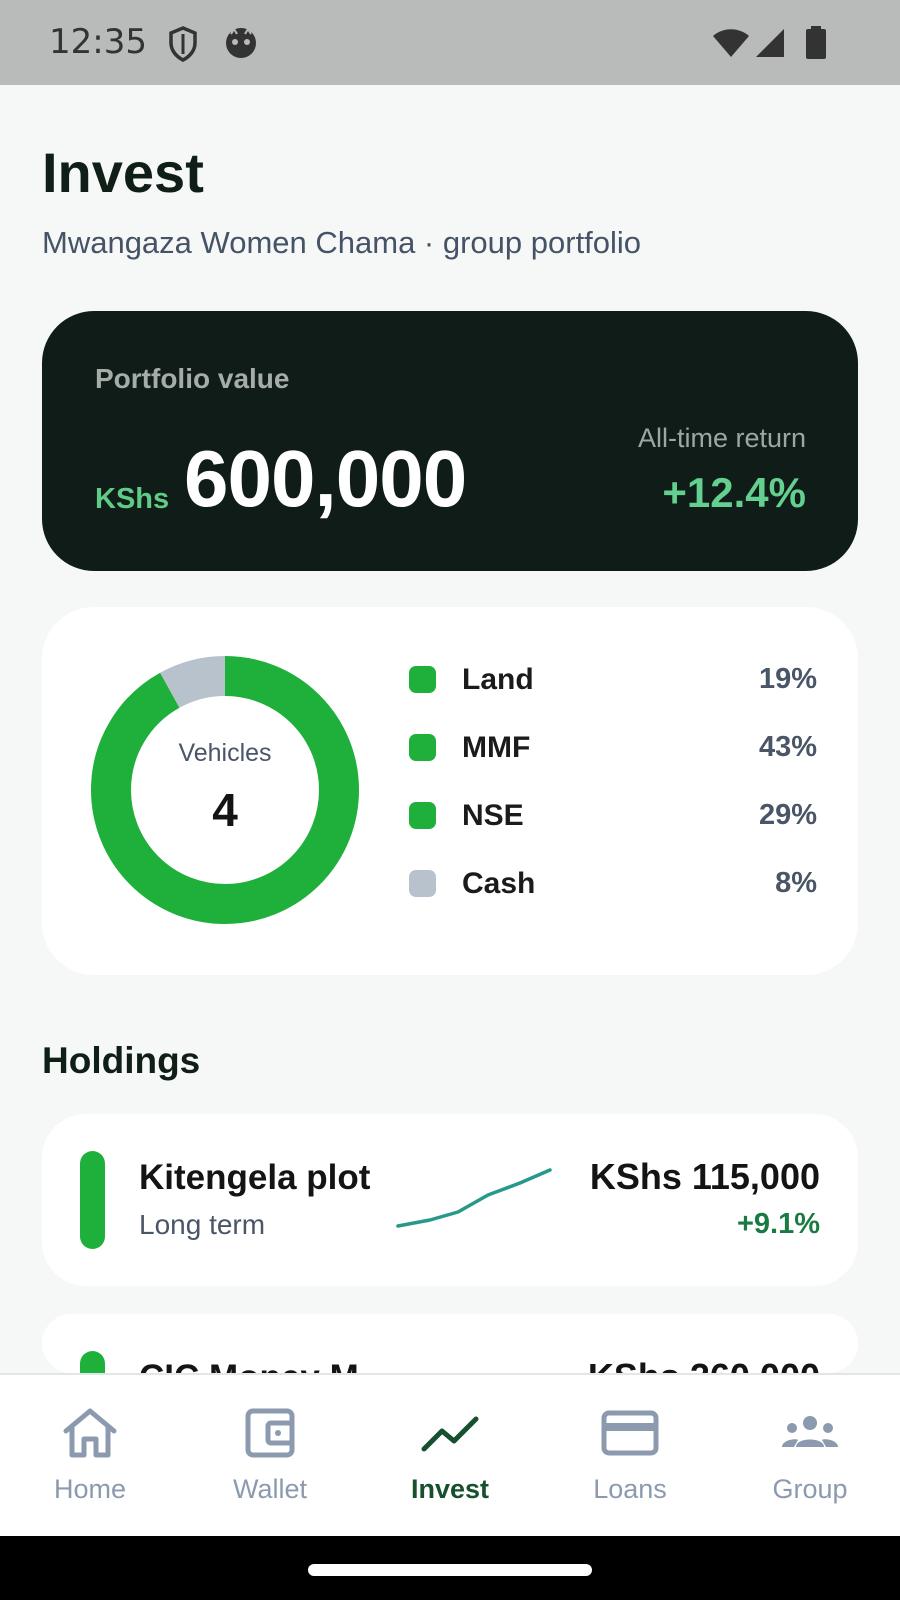 The image size is (900, 1600). What do you see at coordinates (249, 1365) in the screenshot?
I see `holding-name: CIC Money M` at bounding box center [249, 1365].